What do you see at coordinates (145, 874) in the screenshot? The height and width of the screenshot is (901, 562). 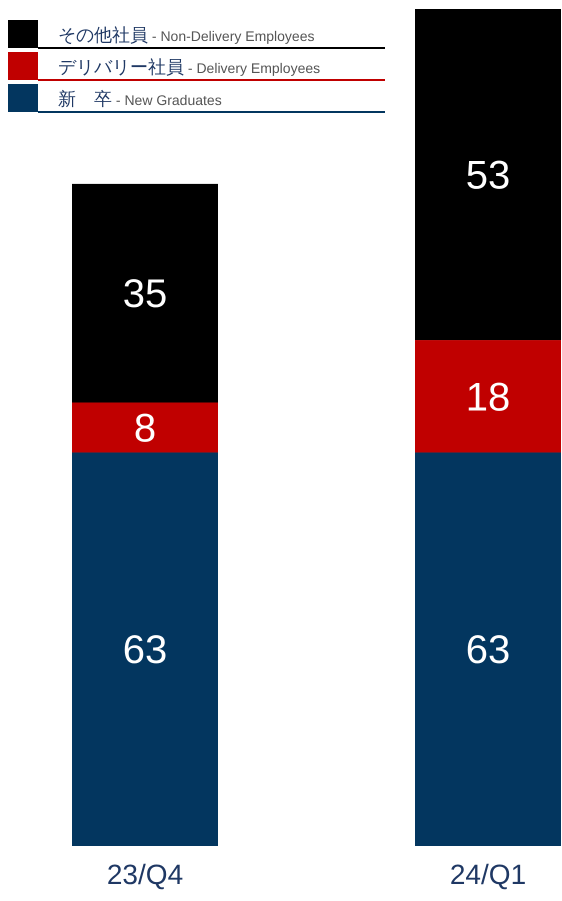 I see `x-tick-label: 23/Q4` at bounding box center [145, 874].